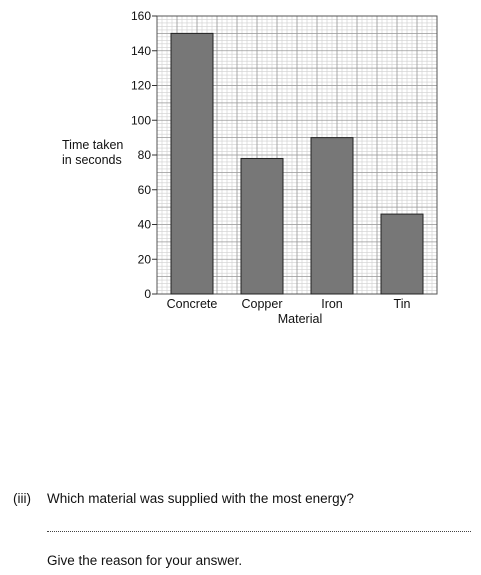 The image size is (481, 575). What do you see at coordinates (332, 304) in the screenshot?
I see `x-tick-label: Iron` at bounding box center [332, 304].